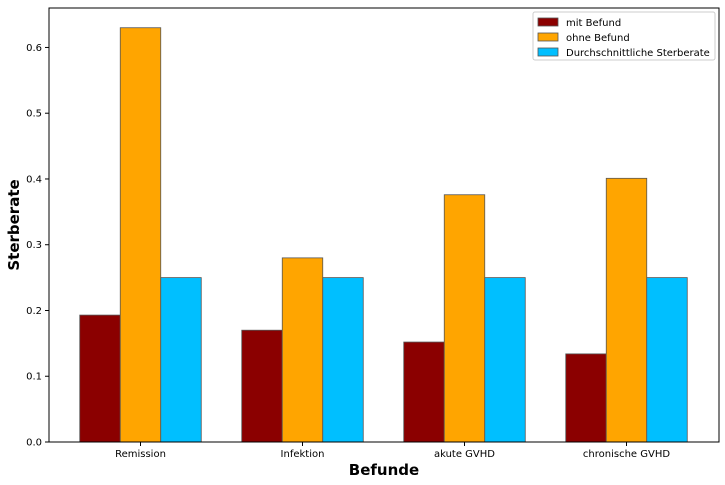 The height and width of the screenshot is (485, 725). Describe the element at coordinates (34, 245) in the screenshot. I see `y-tick-label: 0.3` at that location.